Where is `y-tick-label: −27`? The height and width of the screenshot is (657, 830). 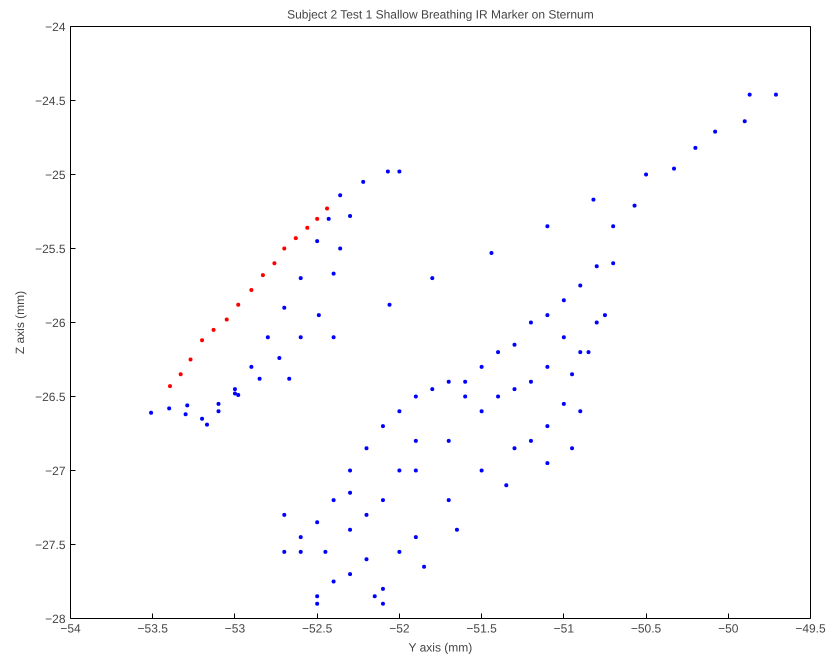
y-tick-label: −27 is located at coordinates (55, 471).